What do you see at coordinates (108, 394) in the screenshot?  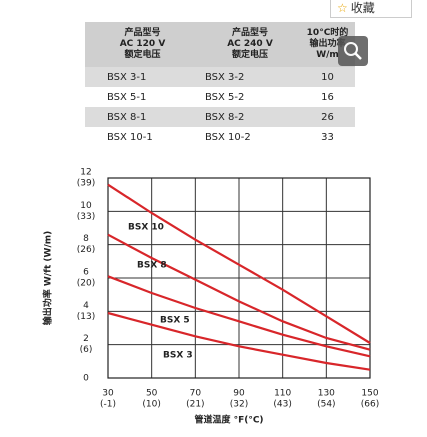 I see `x-tick-label: 30` at bounding box center [108, 394].